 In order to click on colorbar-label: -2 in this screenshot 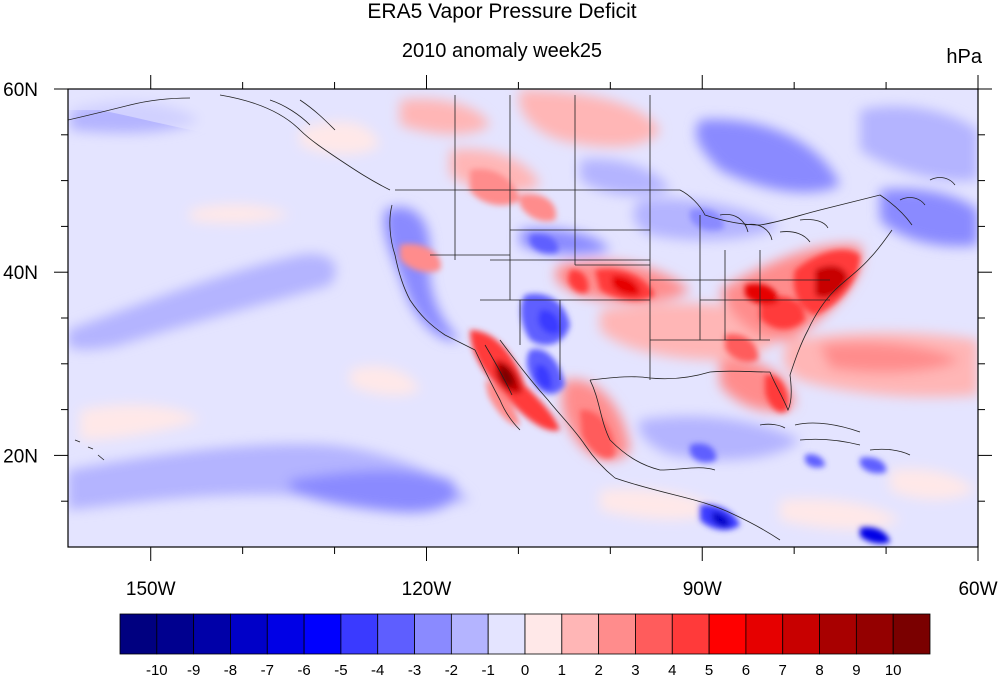, I will do `click(451, 670)`.